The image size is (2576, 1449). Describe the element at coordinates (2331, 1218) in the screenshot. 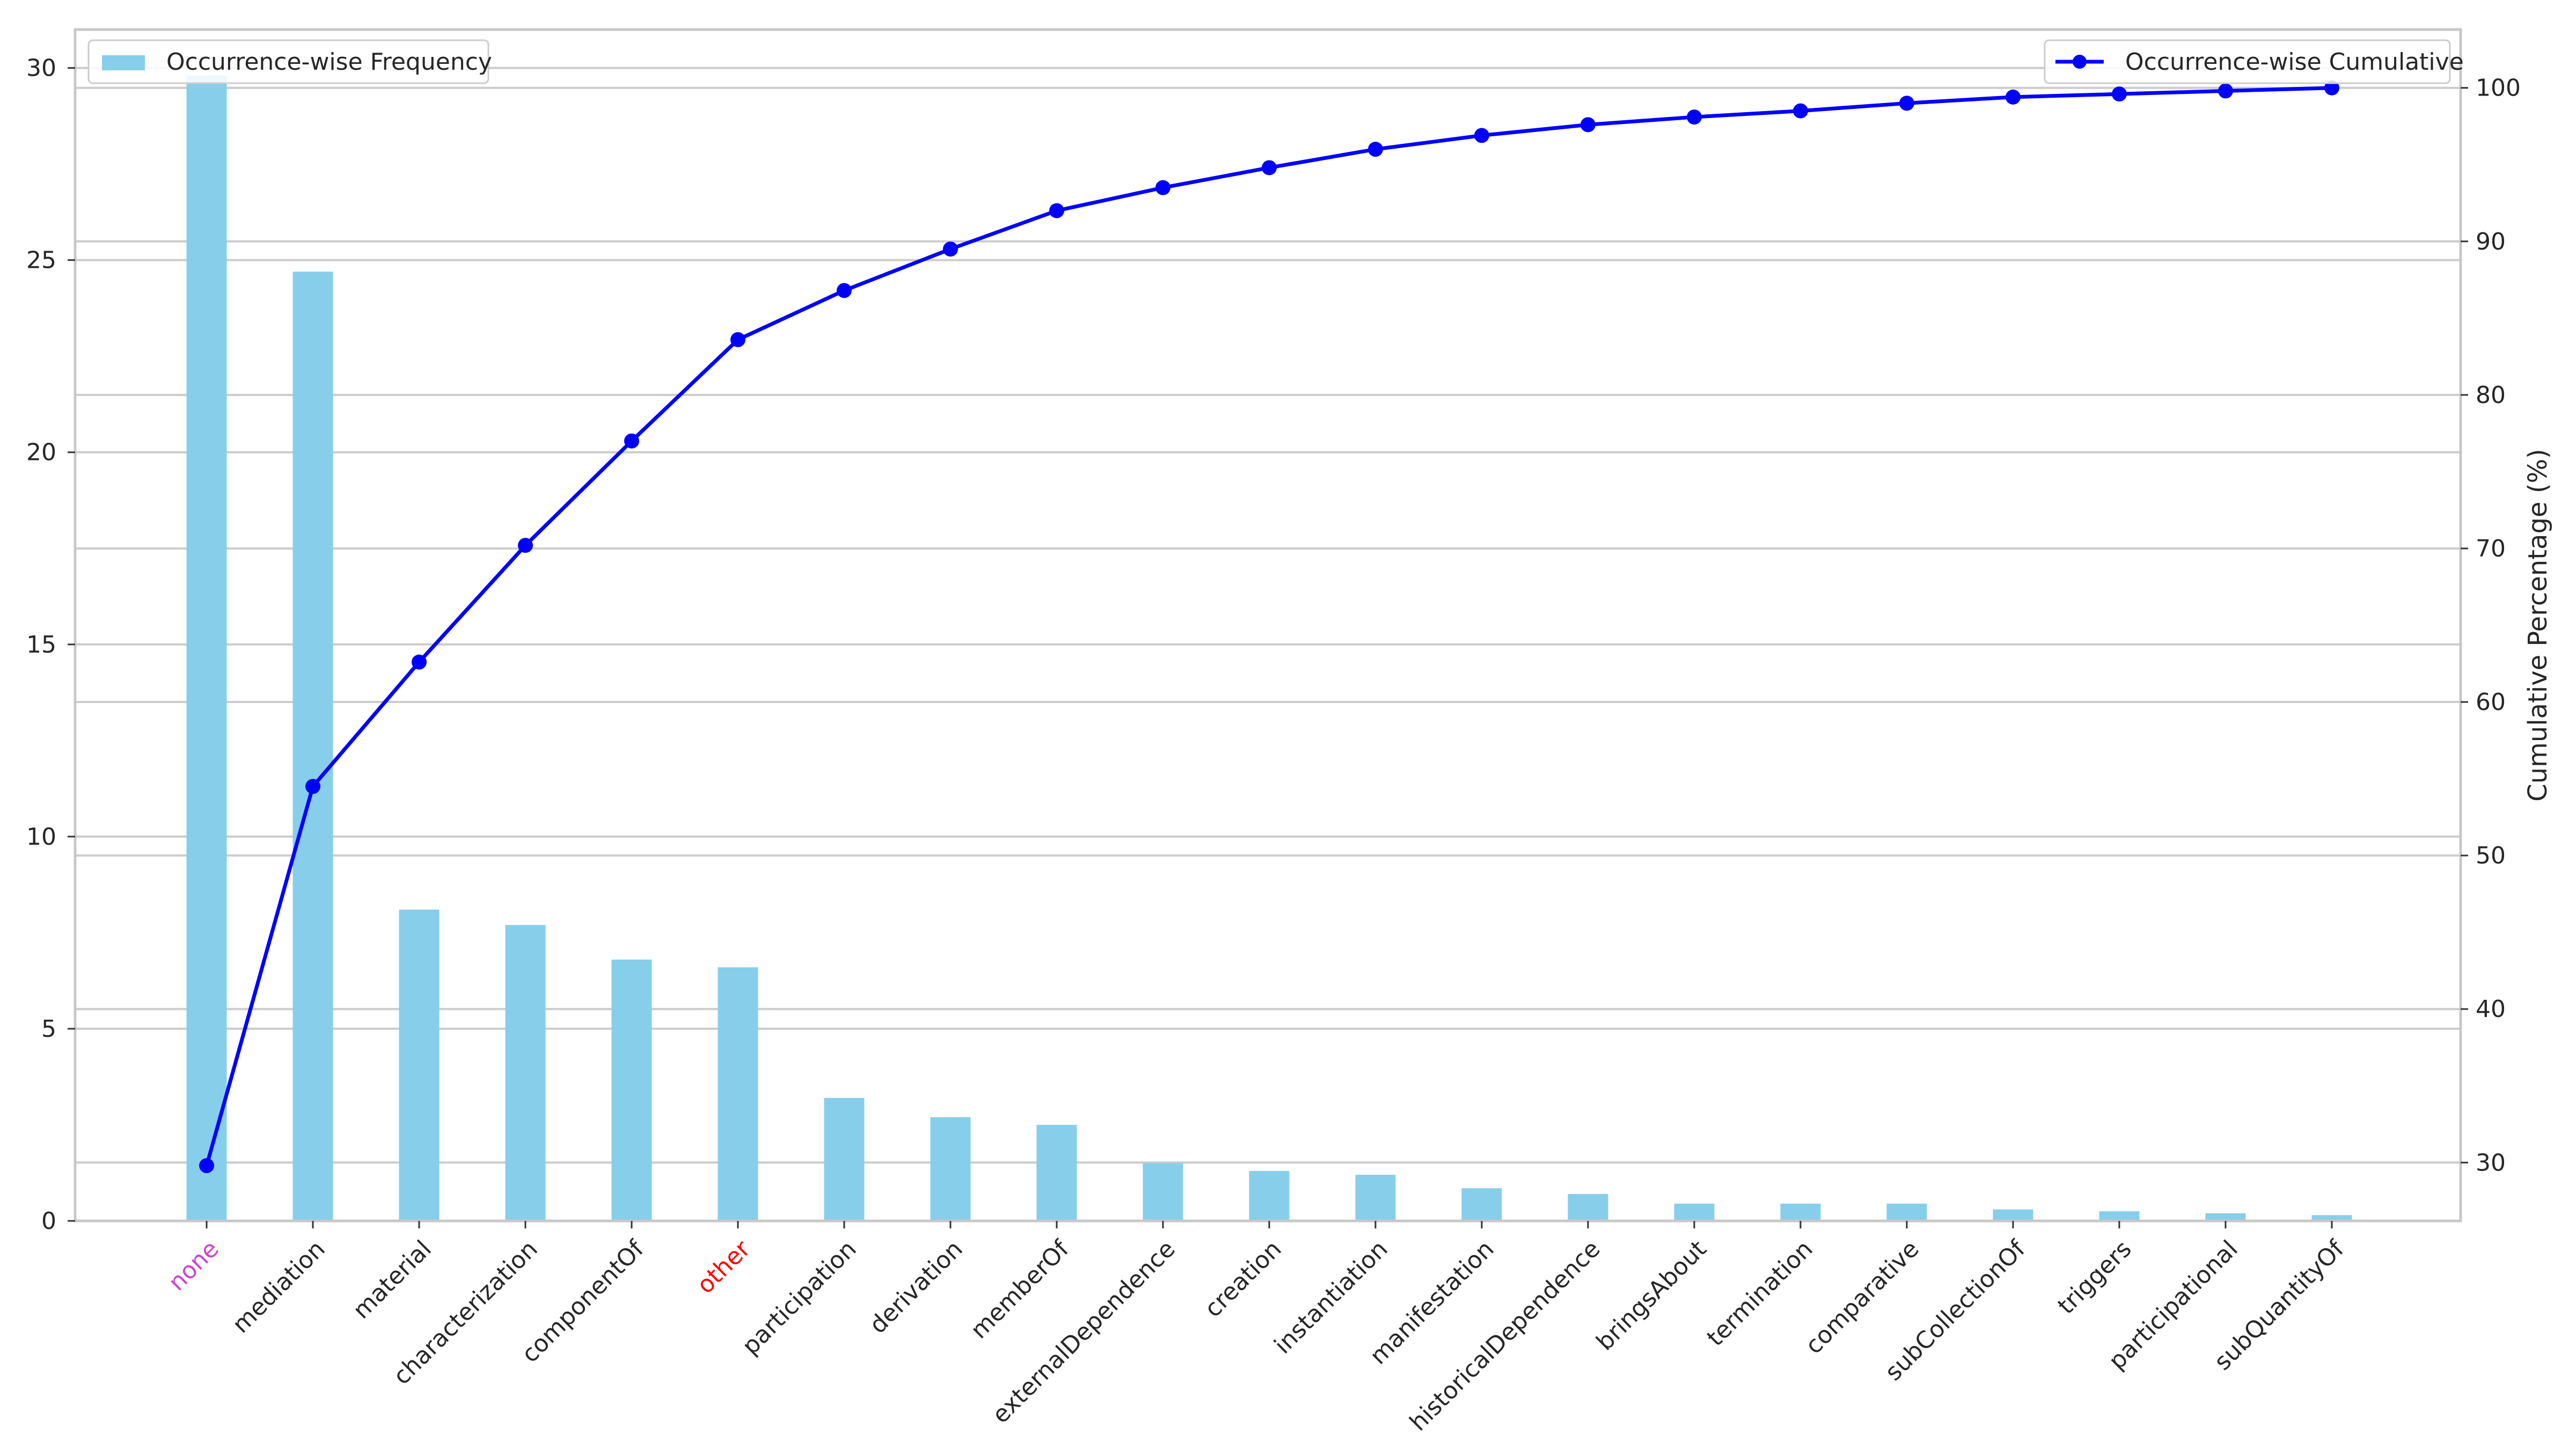

I see `bar-subQuantityOf` at that location.